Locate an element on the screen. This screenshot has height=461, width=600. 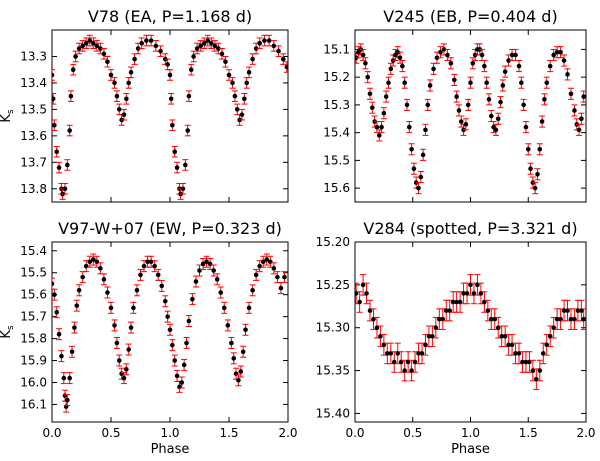
data-series is located at coordinates (470, 119).